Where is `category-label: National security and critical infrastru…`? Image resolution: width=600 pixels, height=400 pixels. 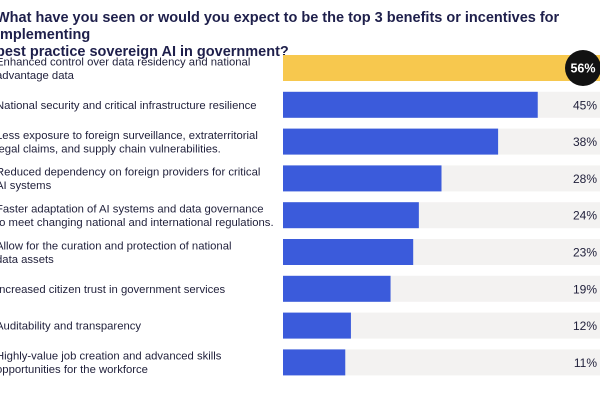
category-label: National security and critical infrastru… is located at coordinates (128, 106).